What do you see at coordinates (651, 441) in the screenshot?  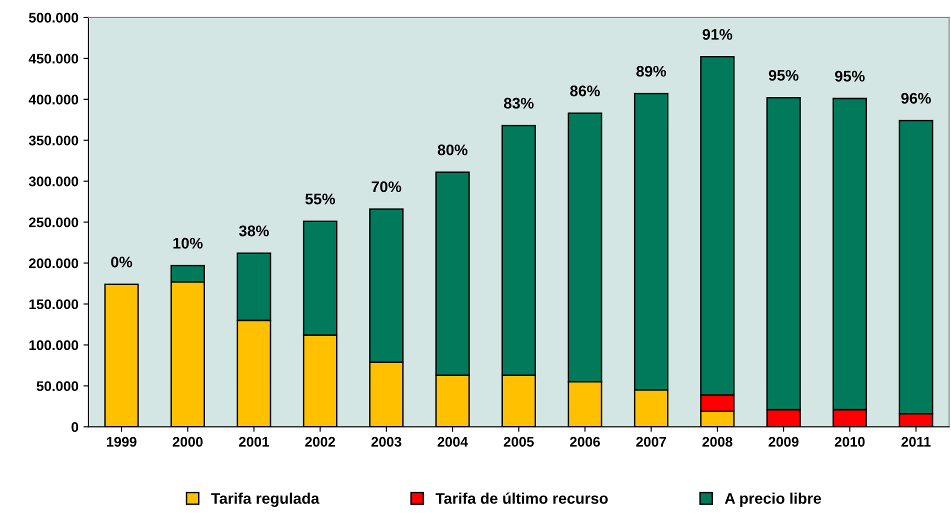 I see `x-tick-label: 2007` at bounding box center [651, 441].